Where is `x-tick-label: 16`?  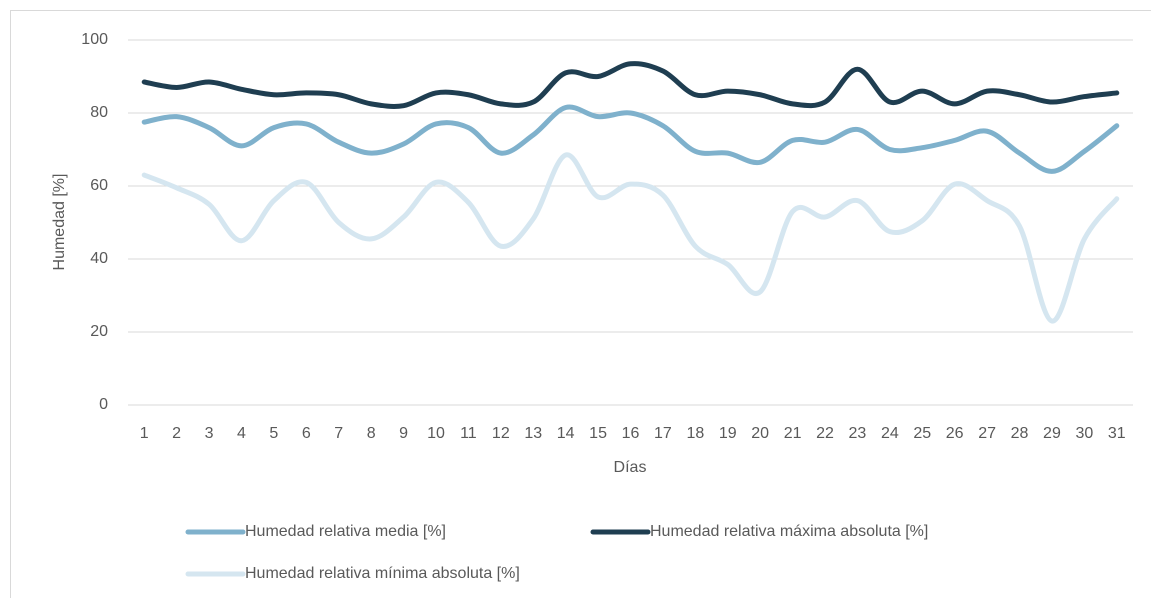 x-tick-label: 16 is located at coordinates (631, 433).